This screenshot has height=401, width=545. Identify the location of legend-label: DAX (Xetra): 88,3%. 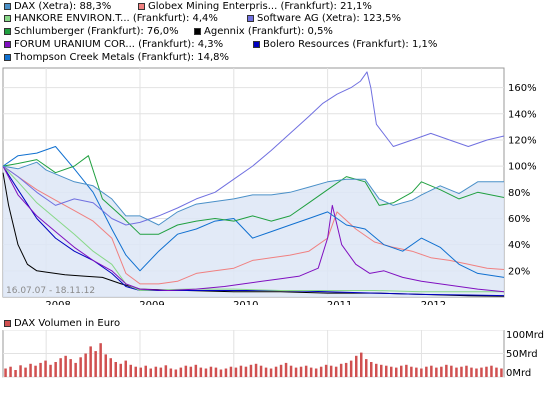
(63, 6).